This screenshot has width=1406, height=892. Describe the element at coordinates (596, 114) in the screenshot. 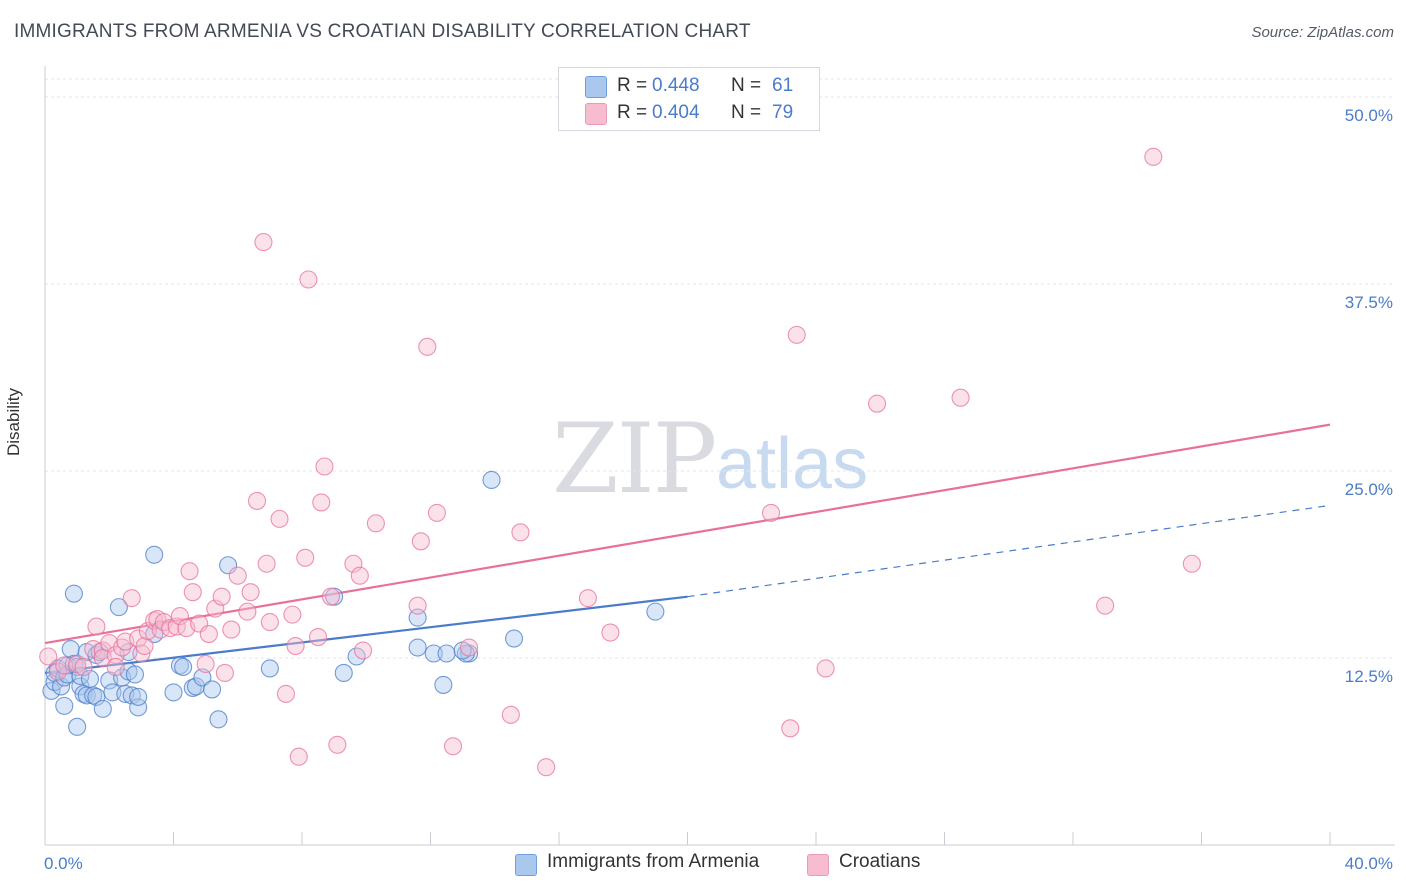

I see `legend-swatch-croatians` at that location.